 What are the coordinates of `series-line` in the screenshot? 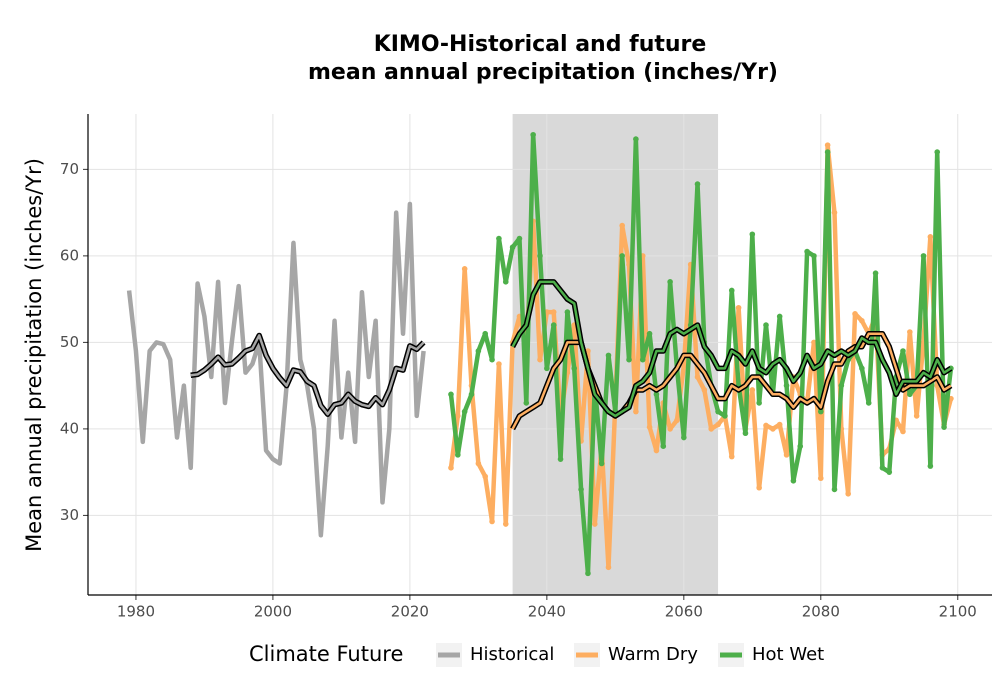 It's located at (276, 369).